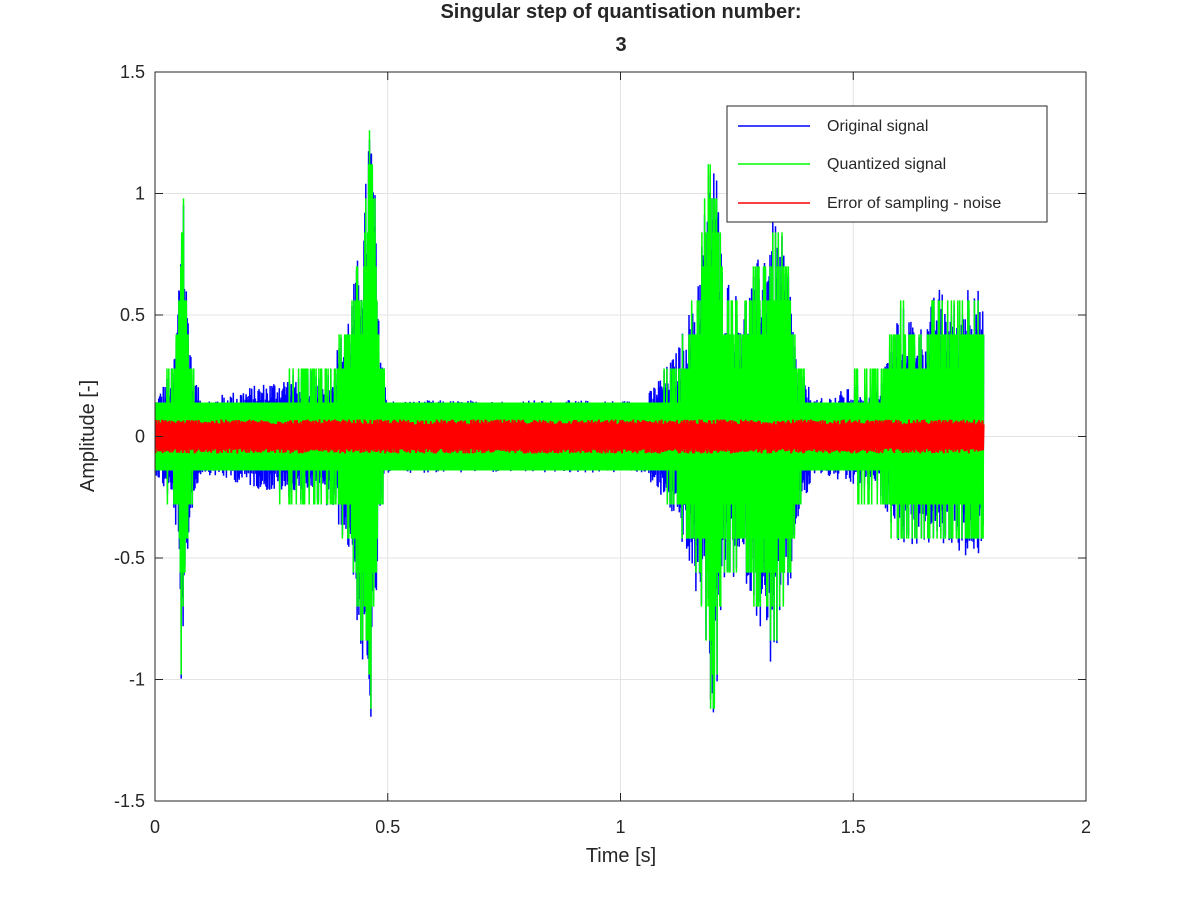 The image size is (1200, 900). I want to click on legend-label-noise: Error of sampling - noise, so click(914, 203).